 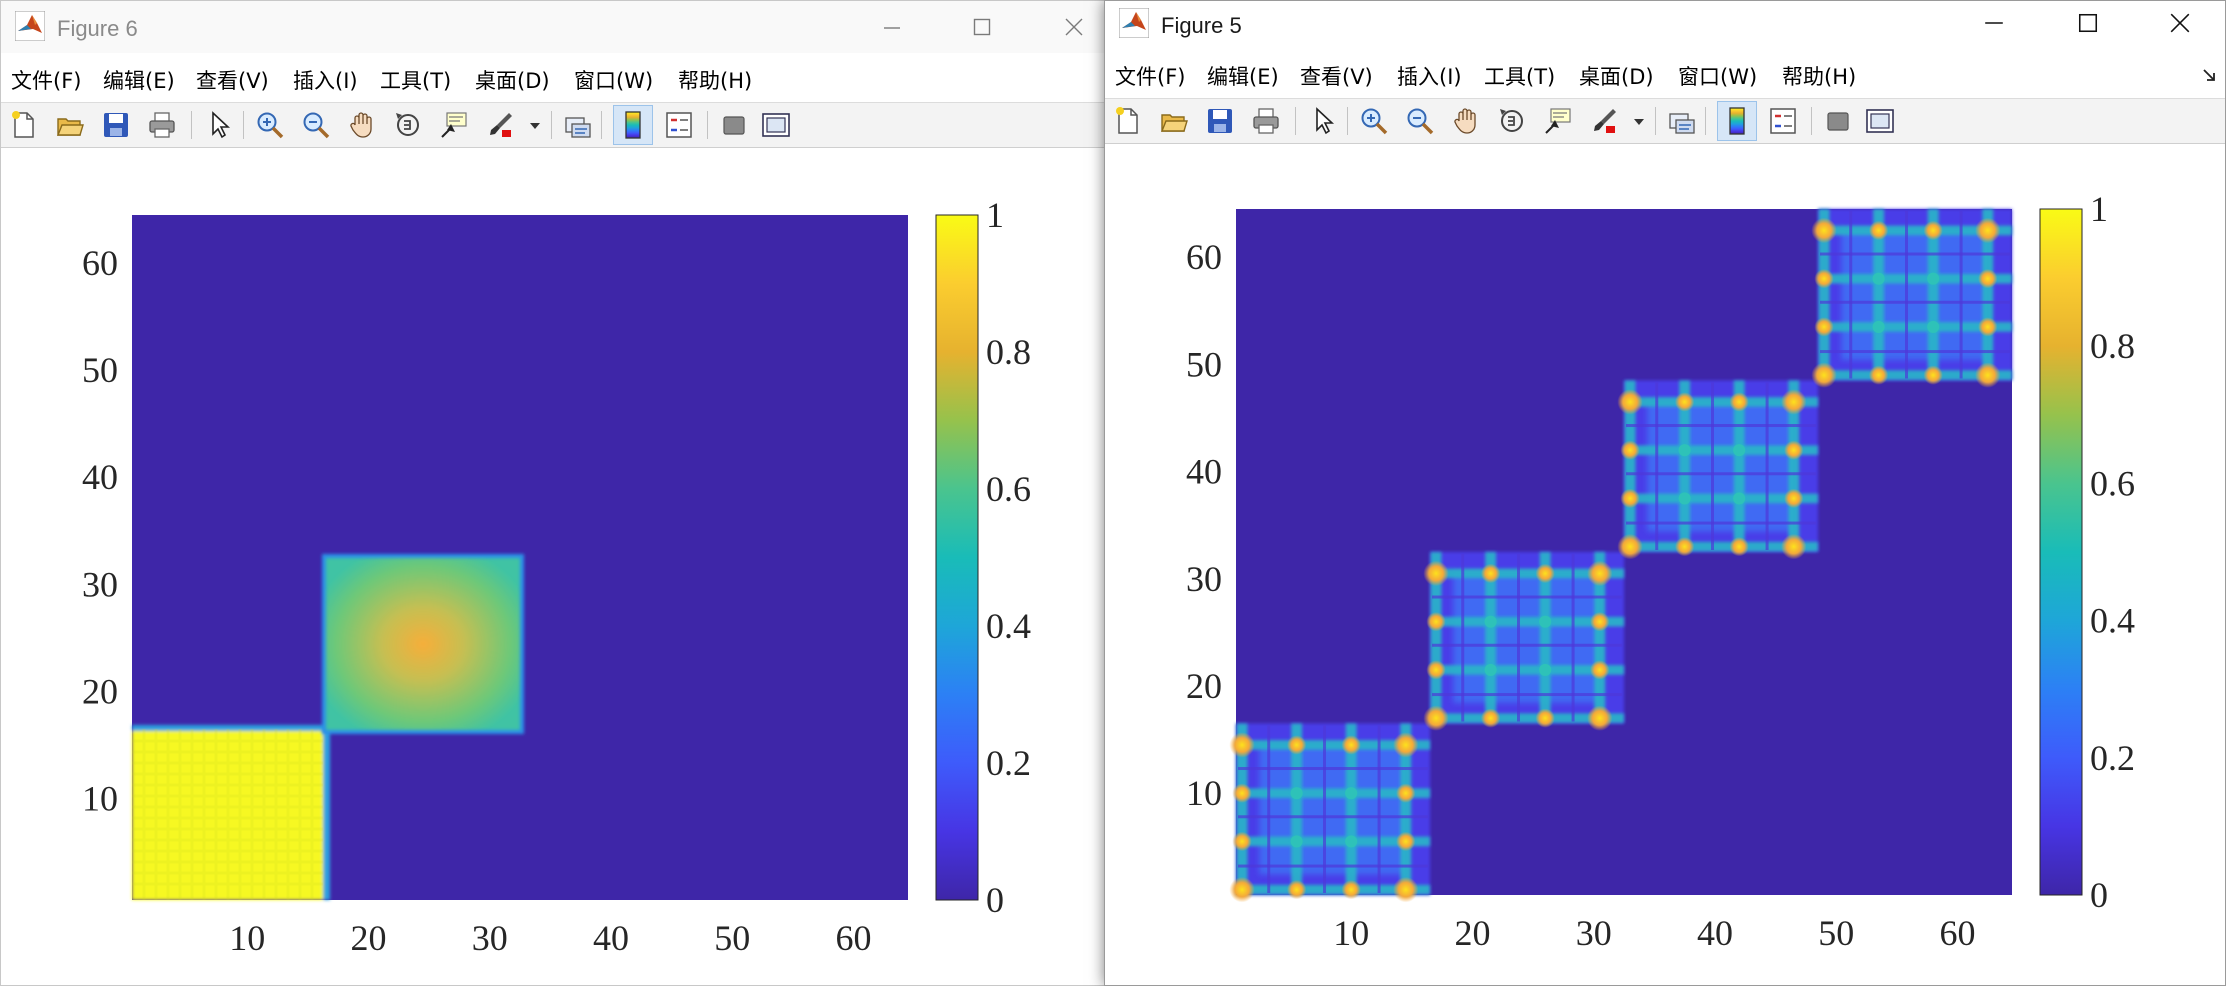 I want to click on colorbar-tick-label: 0, so click(x=995, y=900).